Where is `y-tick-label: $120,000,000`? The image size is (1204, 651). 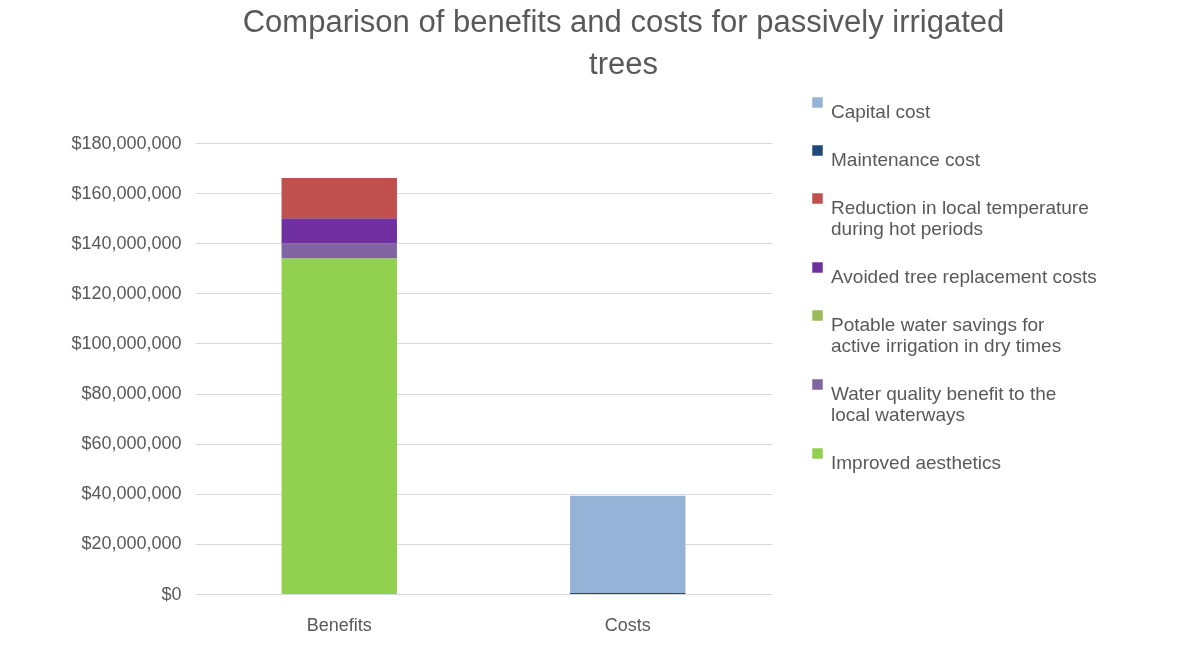 y-tick-label: $120,000,000 is located at coordinates (126, 292).